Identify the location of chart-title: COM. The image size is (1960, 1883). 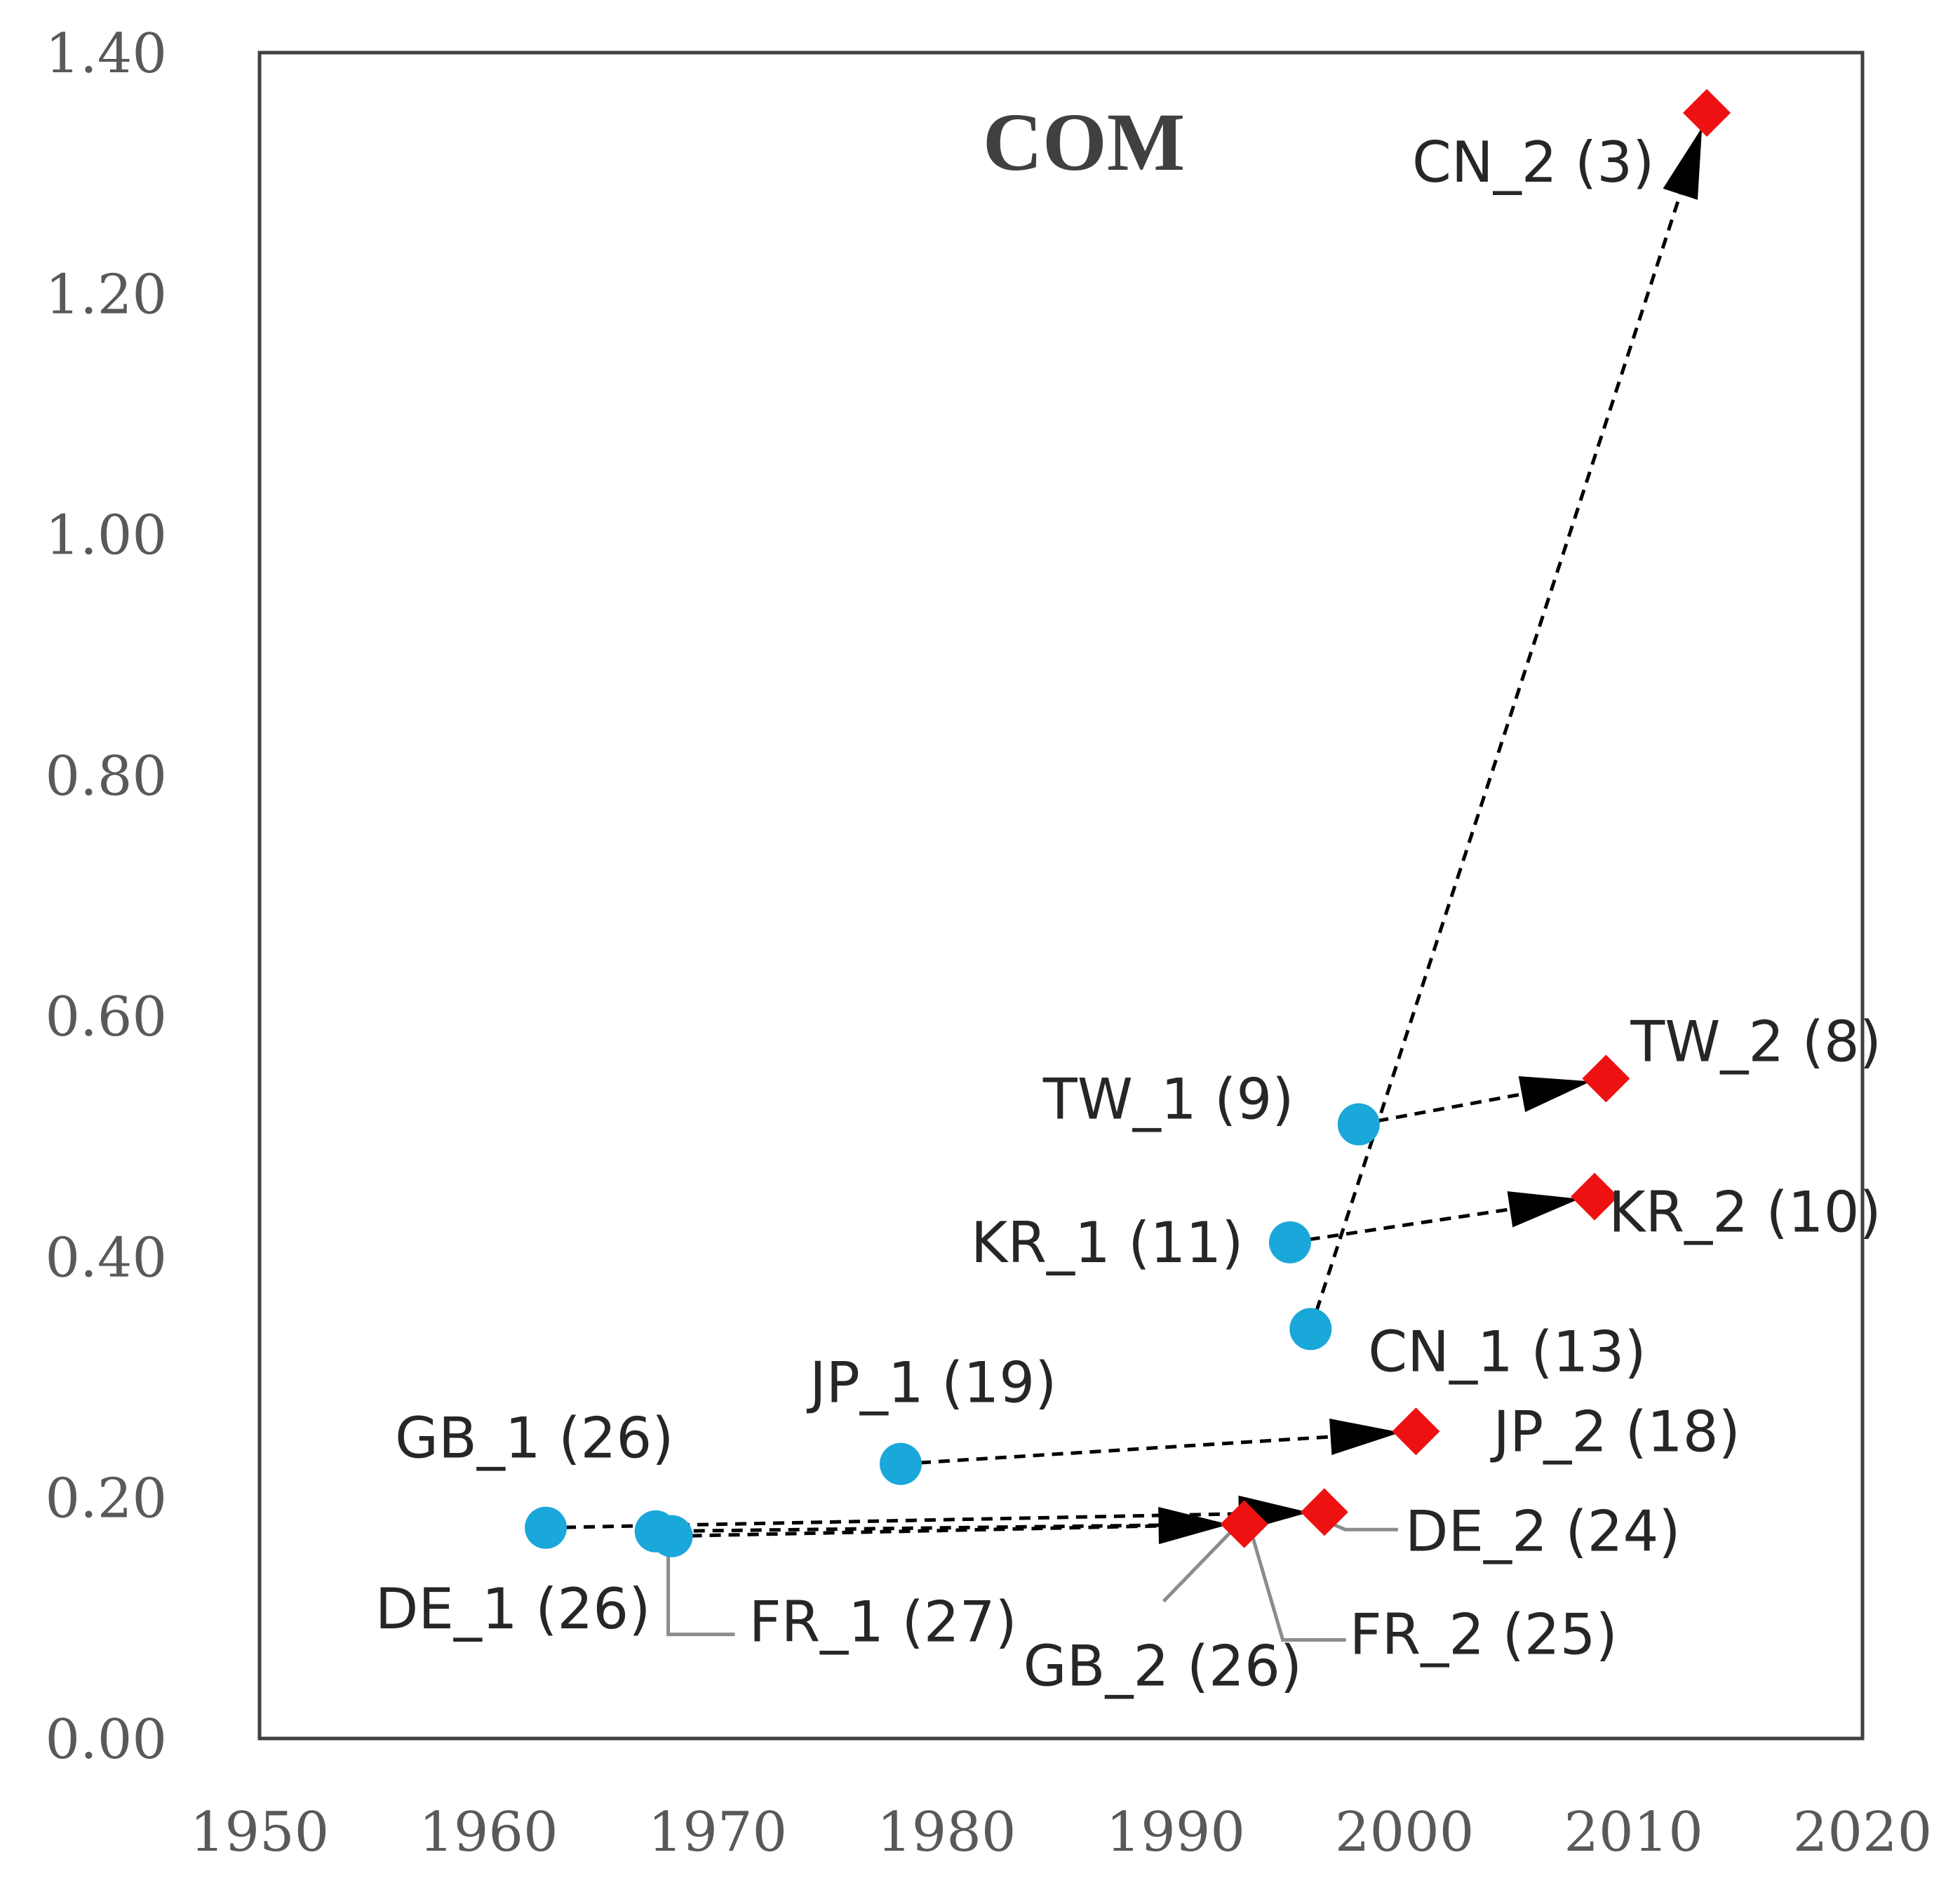
(1084, 142).